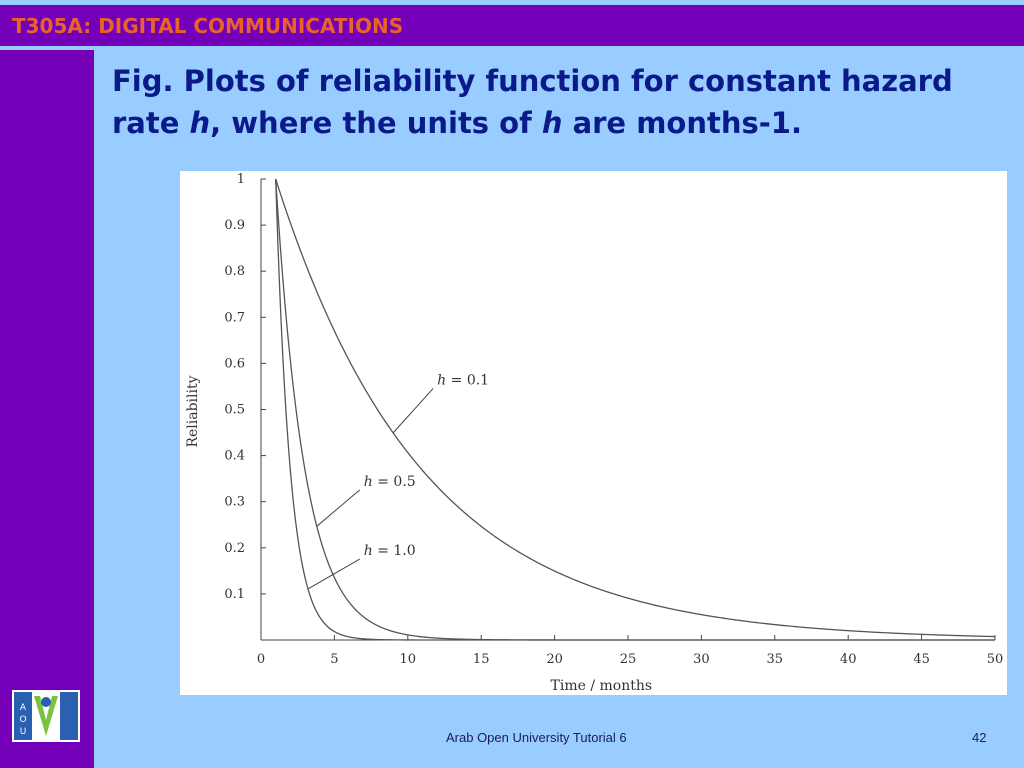  What do you see at coordinates (554, 659) in the screenshot?
I see `x-tick-label: 20` at bounding box center [554, 659].